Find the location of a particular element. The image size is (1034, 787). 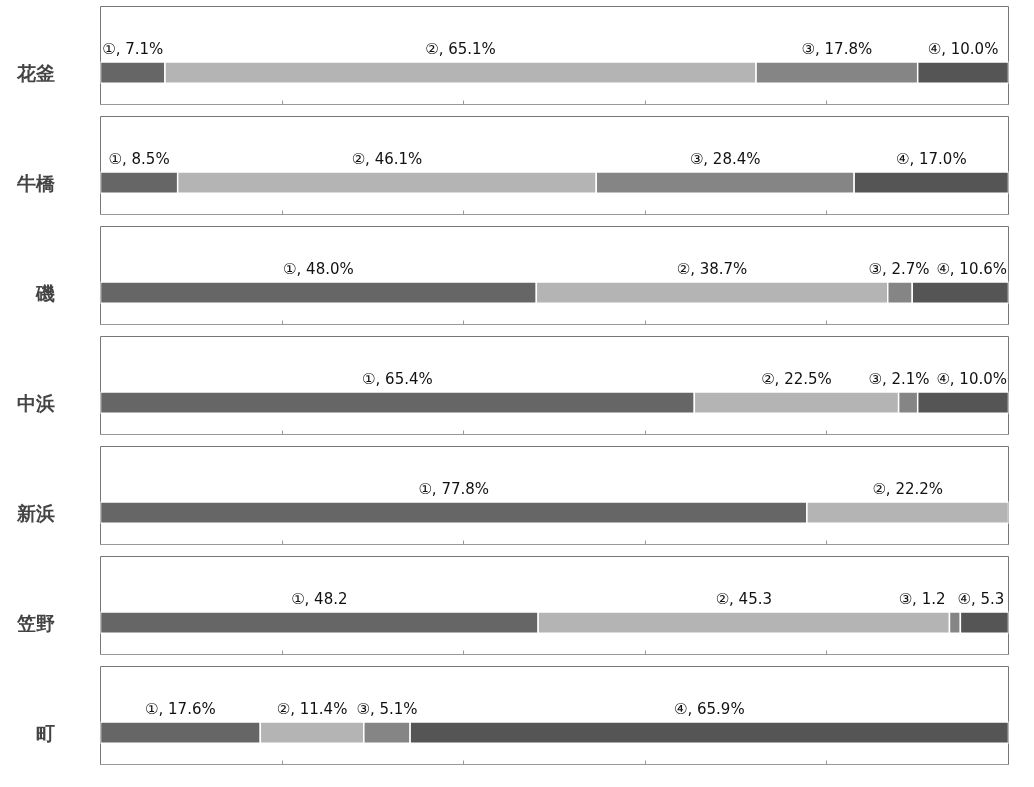

data-label: ①, 48.2 is located at coordinates (319, 598).